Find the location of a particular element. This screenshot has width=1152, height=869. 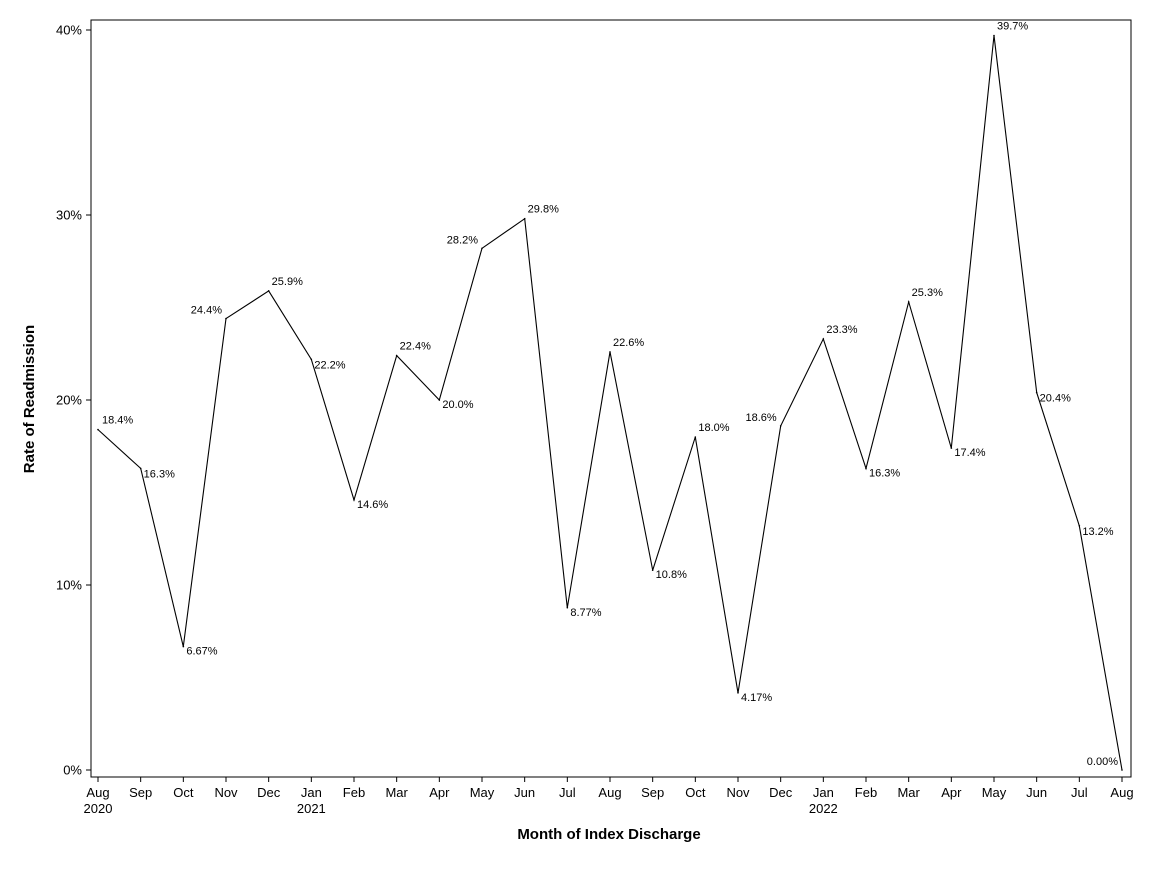

data-label: 18.4% is located at coordinates (117, 421).